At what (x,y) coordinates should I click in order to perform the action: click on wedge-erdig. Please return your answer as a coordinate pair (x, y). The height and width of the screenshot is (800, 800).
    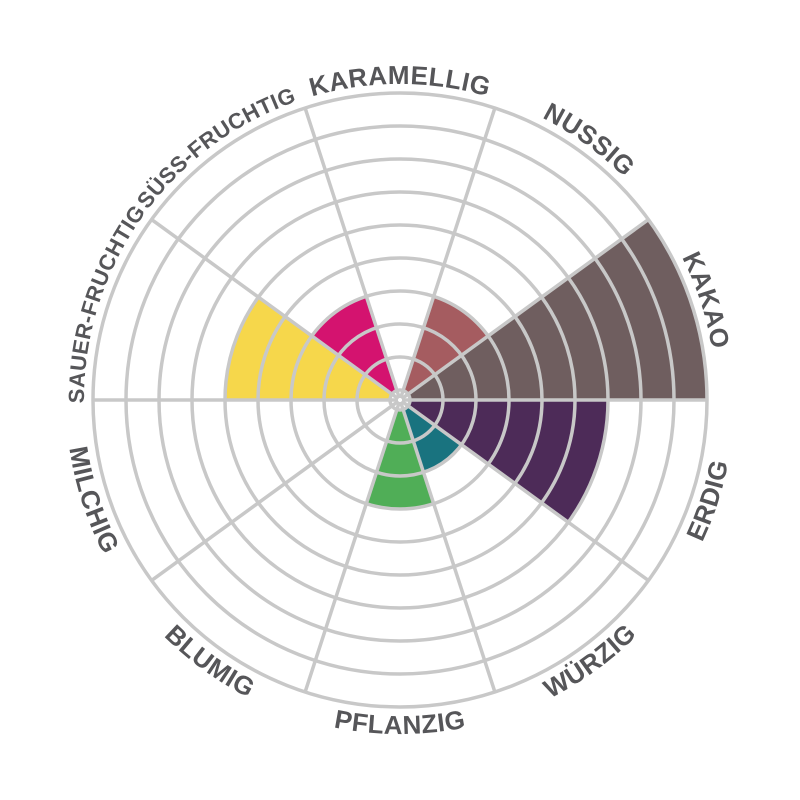
    Looking at the image, I should click on (508, 461).